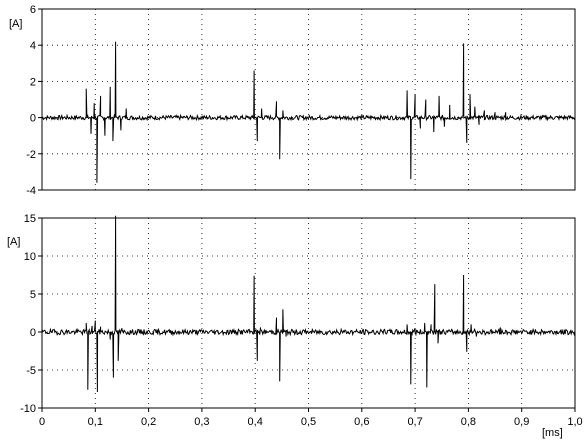  What do you see at coordinates (31, 314) in the screenshot?
I see `bottom-y-ticks: -10 -5 0 5 10 15` at bounding box center [31, 314].